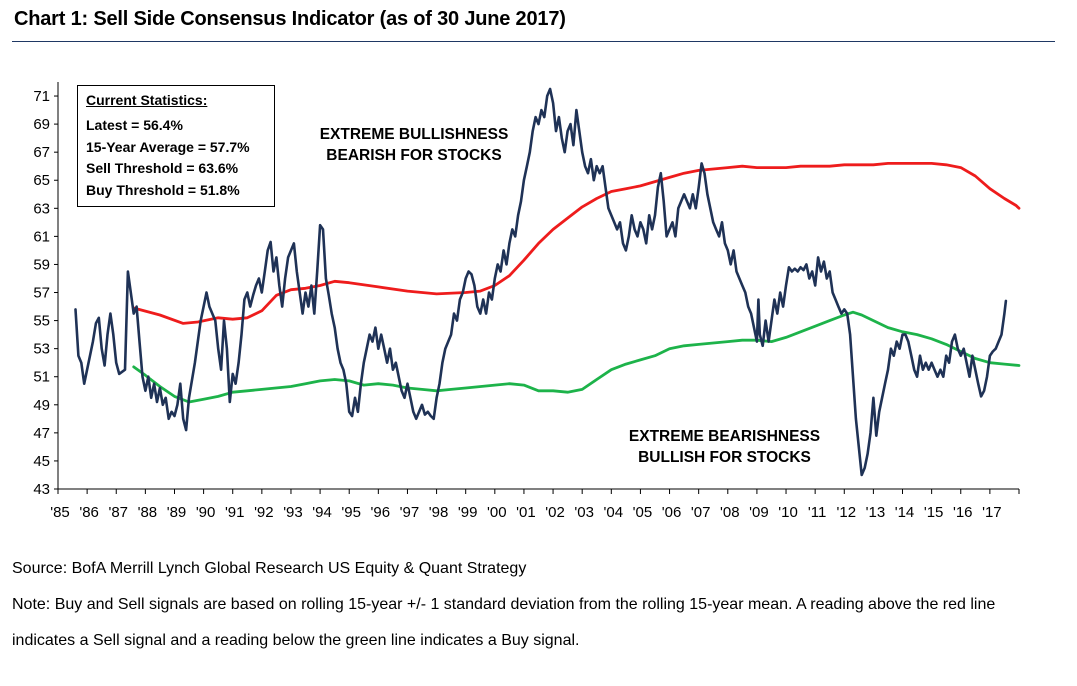  What do you see at coordinates (526, 512) in the screenshot?
I see `x-tick-label: '01` at bounding box center [526, 512].